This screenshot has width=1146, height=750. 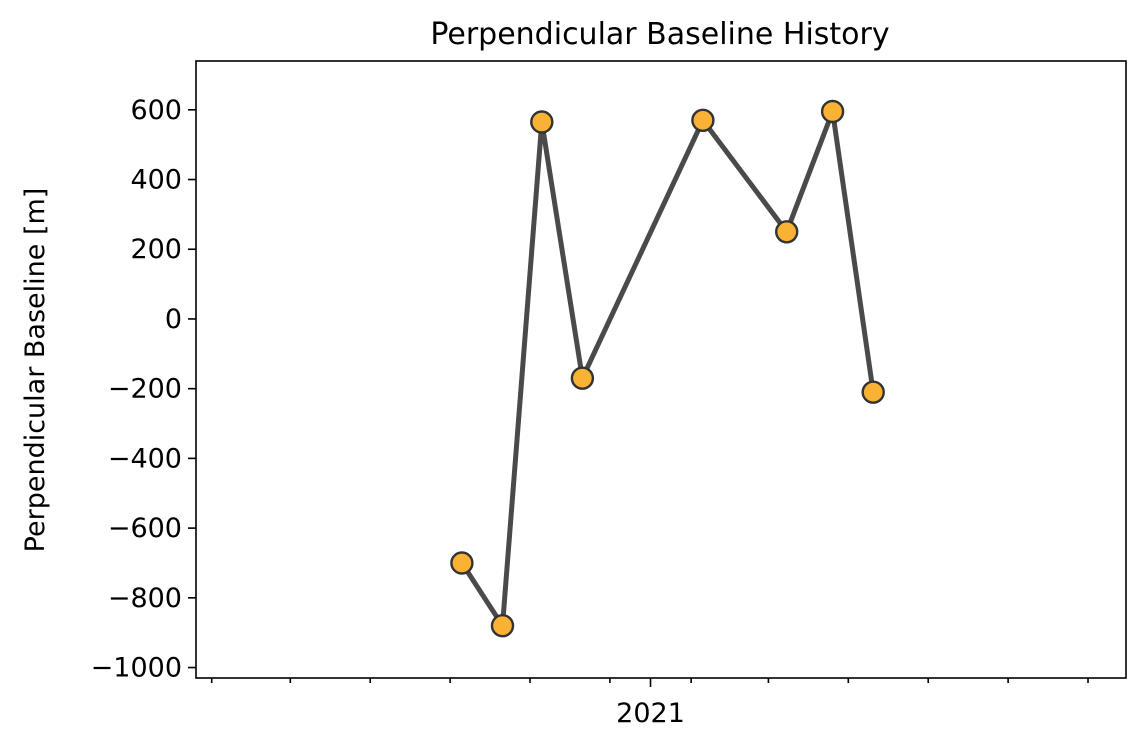 I want to click on y-tick-label: −800, so click(x=145, y=598).